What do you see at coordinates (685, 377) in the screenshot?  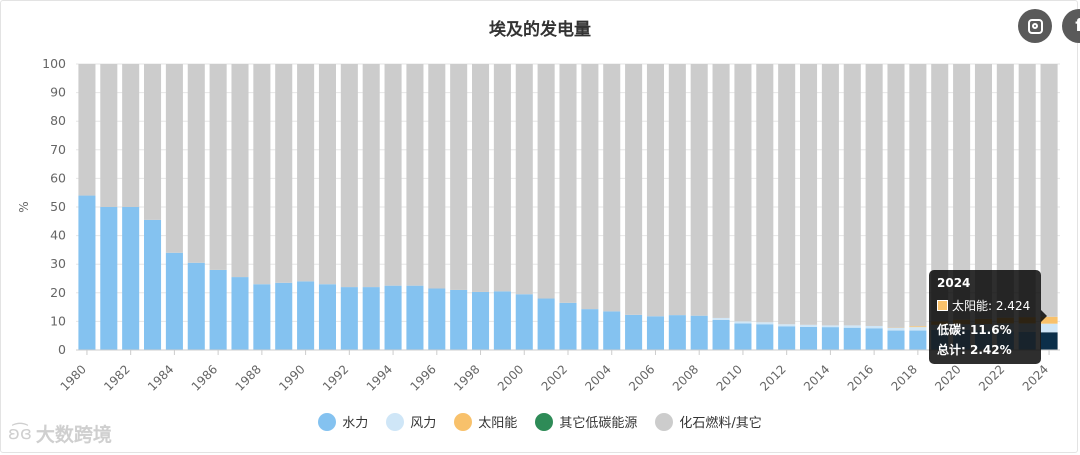 I see `x-tick-label: 2008` at bounding box center [685, 377].